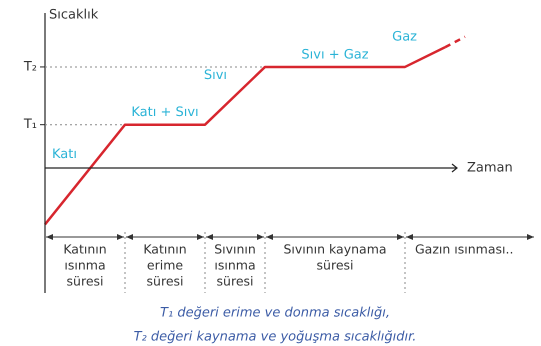 The height and width of the screenshot is (346, 541). I want to click on annotation: Sıvı, so click(215, 76).